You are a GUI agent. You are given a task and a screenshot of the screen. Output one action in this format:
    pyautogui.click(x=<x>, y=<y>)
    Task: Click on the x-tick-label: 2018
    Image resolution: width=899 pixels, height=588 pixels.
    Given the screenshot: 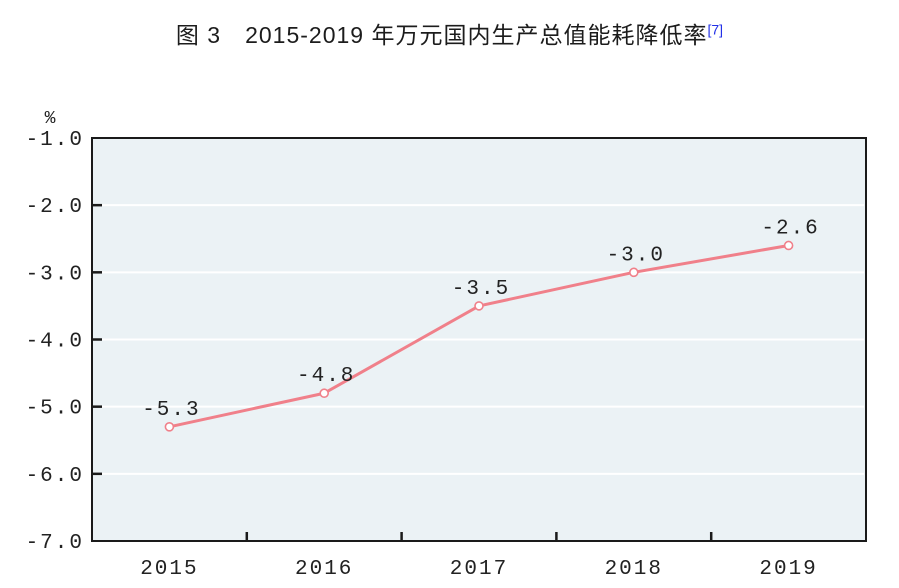 What is the action you would take?
    pyautogui.click(x=634, y=569)
    